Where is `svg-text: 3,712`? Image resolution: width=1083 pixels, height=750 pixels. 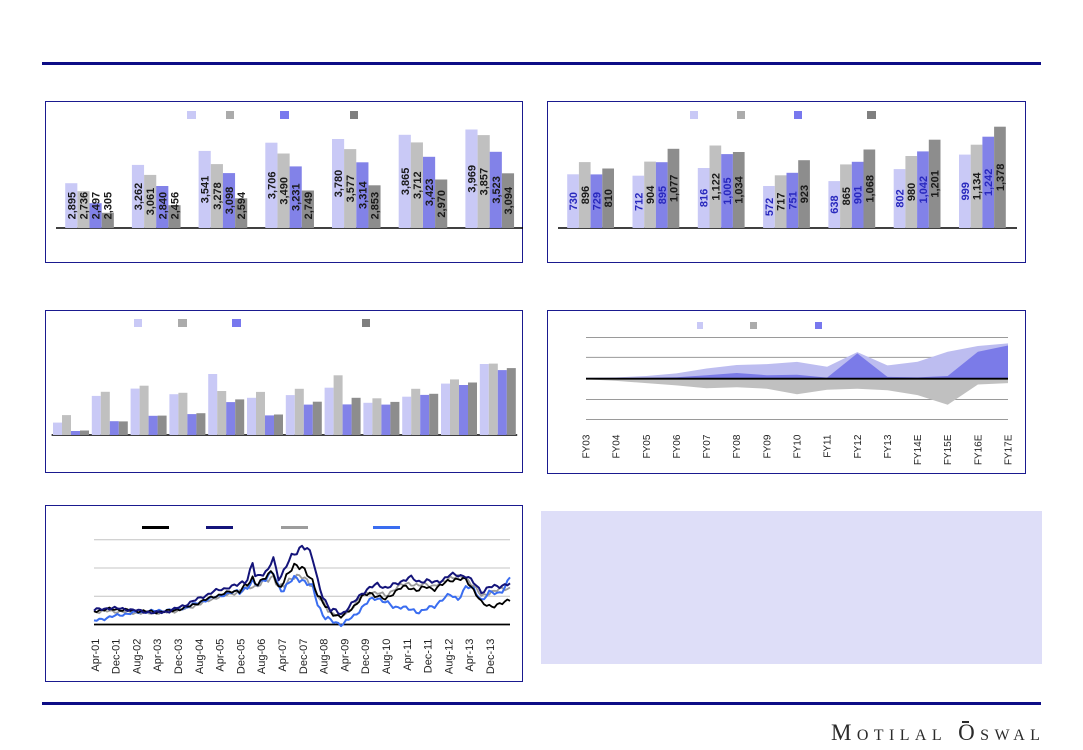 svg-text: 3,712 is located at coordinates (418, 185).